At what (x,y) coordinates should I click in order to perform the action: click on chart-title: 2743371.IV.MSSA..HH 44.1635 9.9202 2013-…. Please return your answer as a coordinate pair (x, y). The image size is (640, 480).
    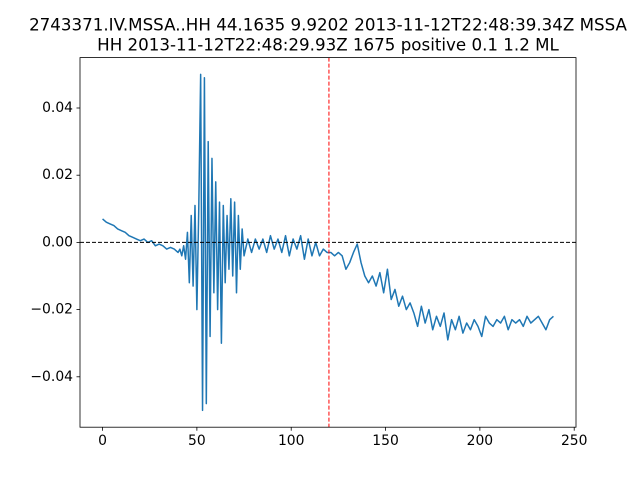
    Looking at the image, I should click on (328, 25).